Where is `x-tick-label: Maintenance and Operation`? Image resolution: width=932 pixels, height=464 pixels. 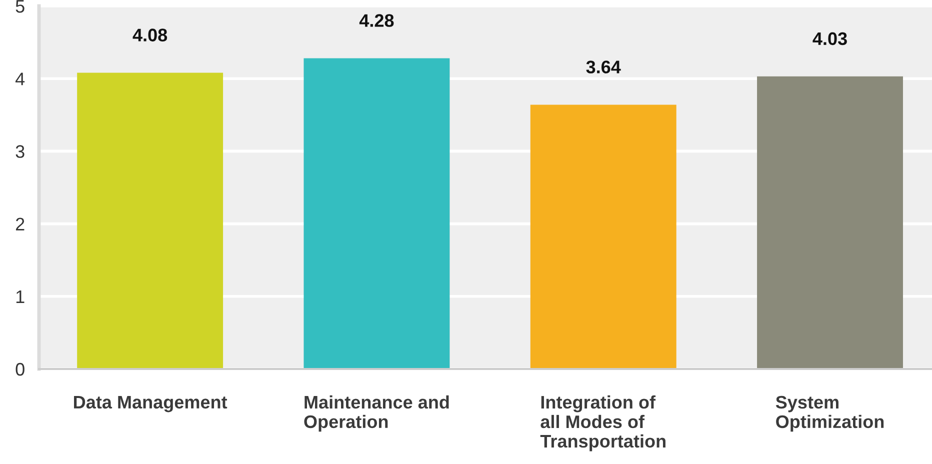 x-tick-label: Maintenance and Operation is located at coordinates (376, 413).